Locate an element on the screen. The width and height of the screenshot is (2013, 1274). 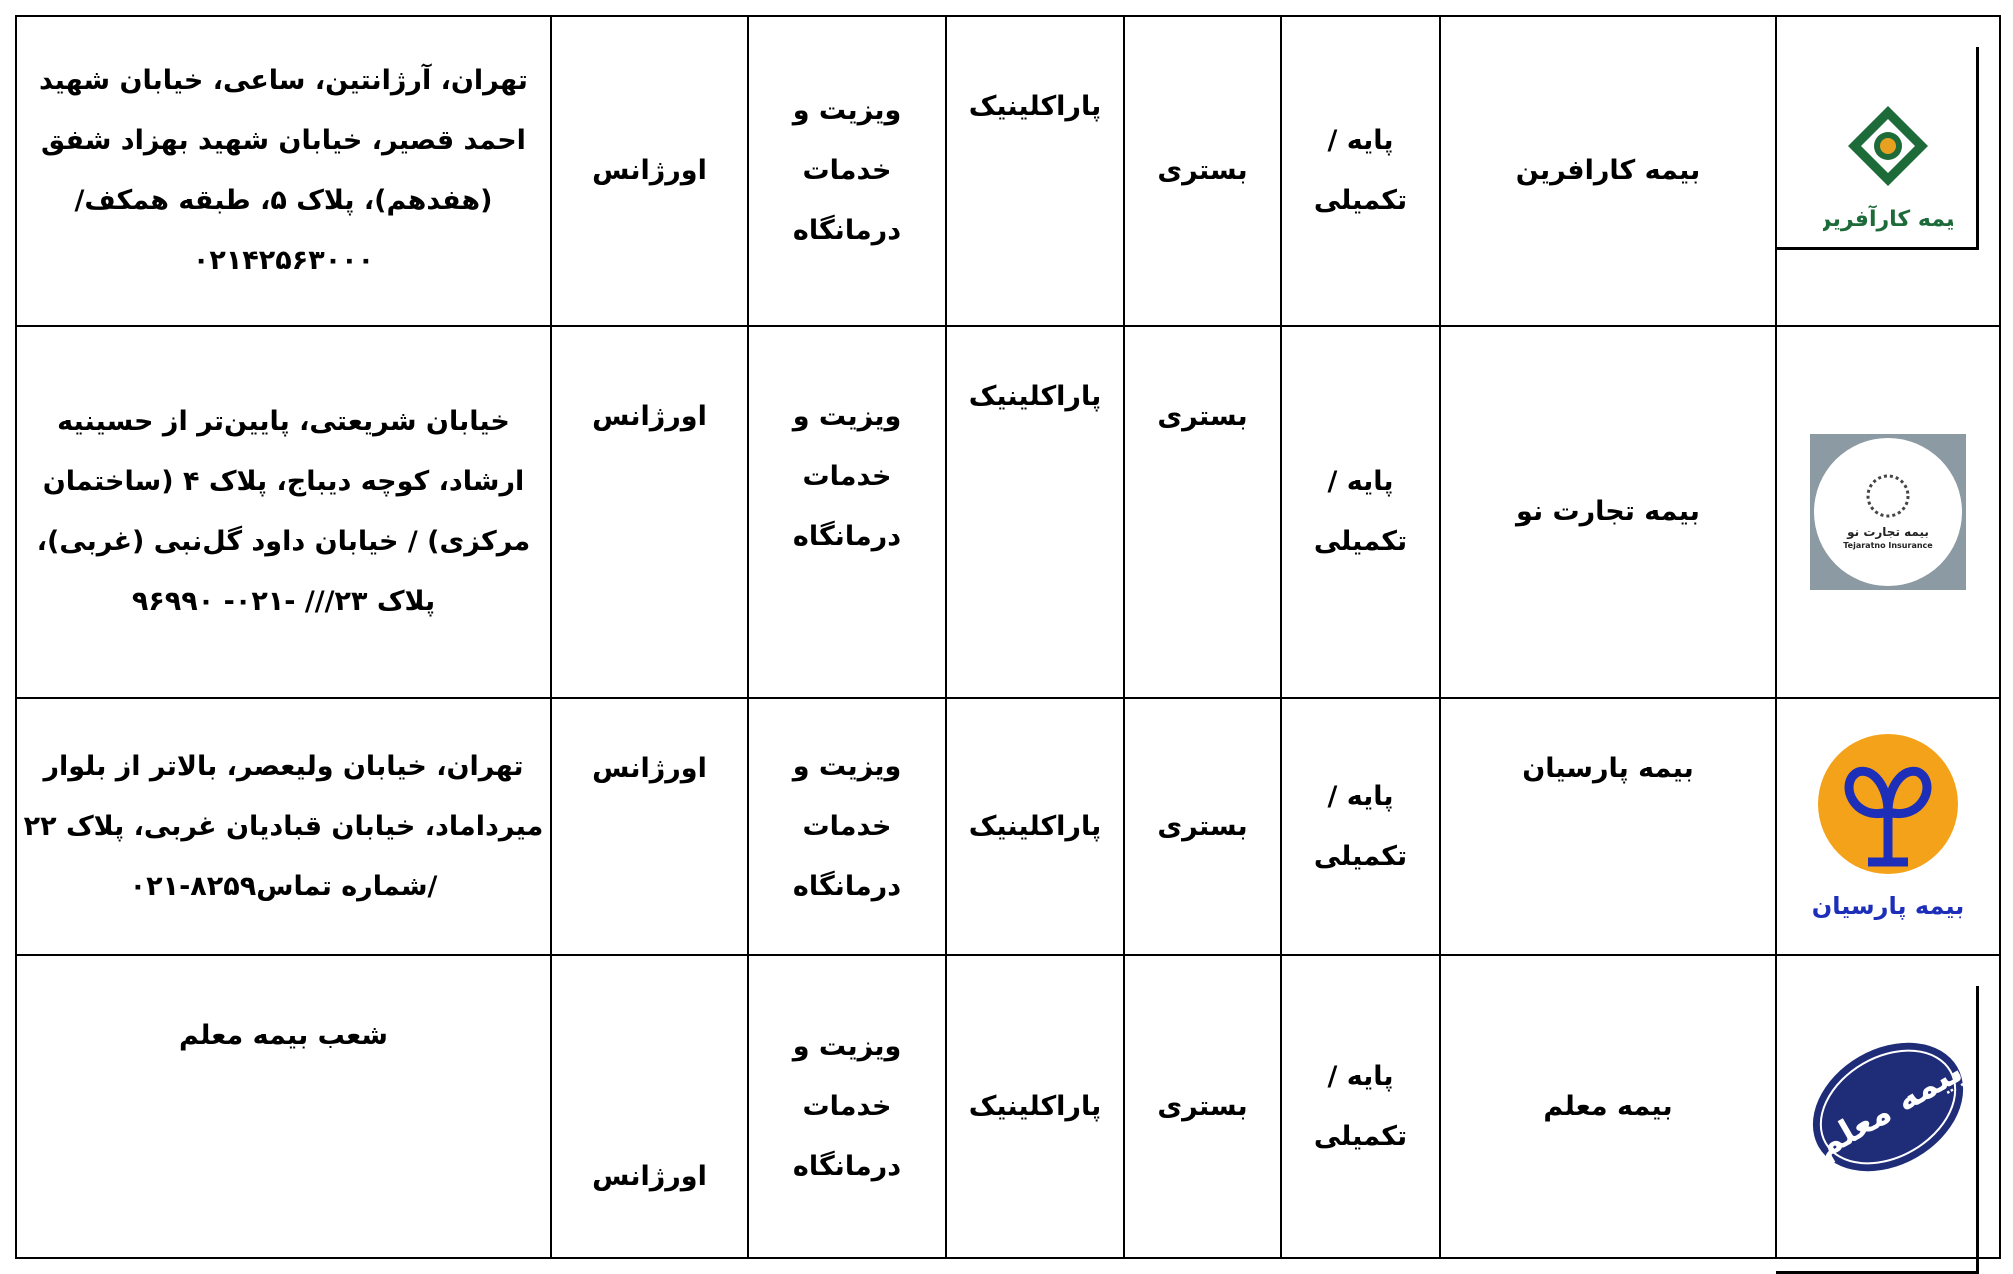
tejarat-no-logo-icon: بیمه تجارت نو Tejaratno Insurance is located at coordinates (1888, 512).